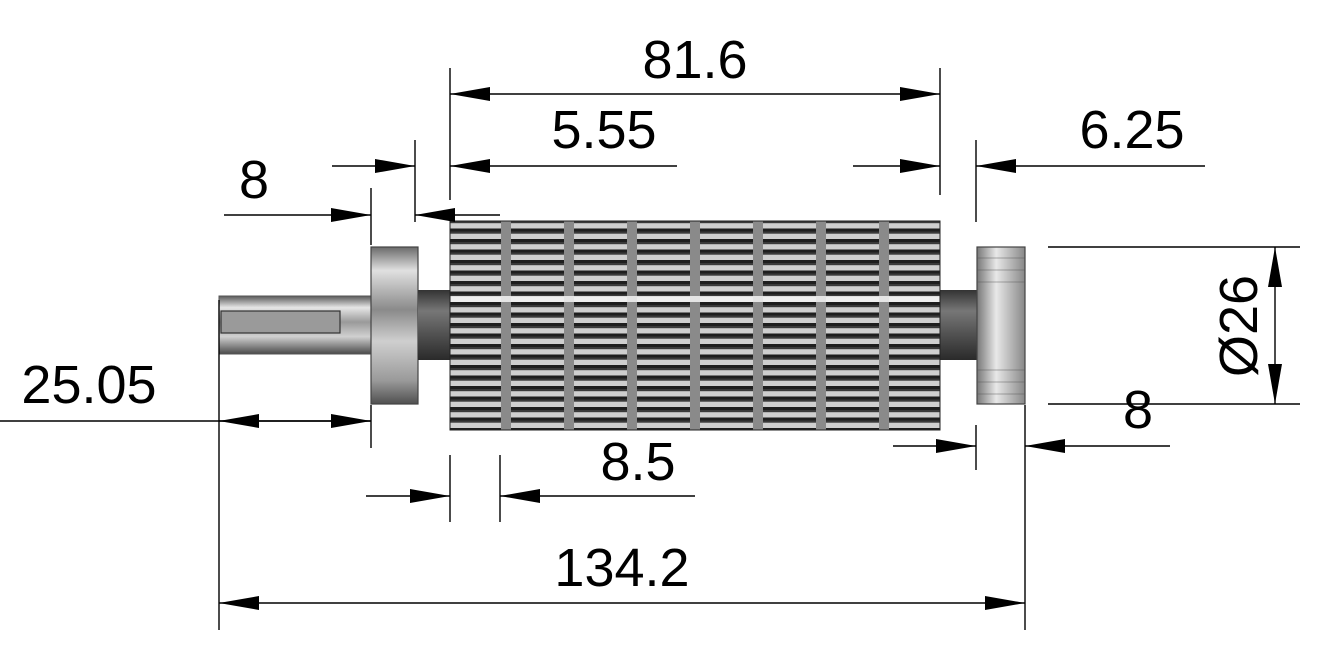 The height and width of the screenshot is (650, 1317). What do you see at coordinates (637, 462) in the screenshot?
I see `label-ring-pitch: 8.5` at bounding box center [637, 462].